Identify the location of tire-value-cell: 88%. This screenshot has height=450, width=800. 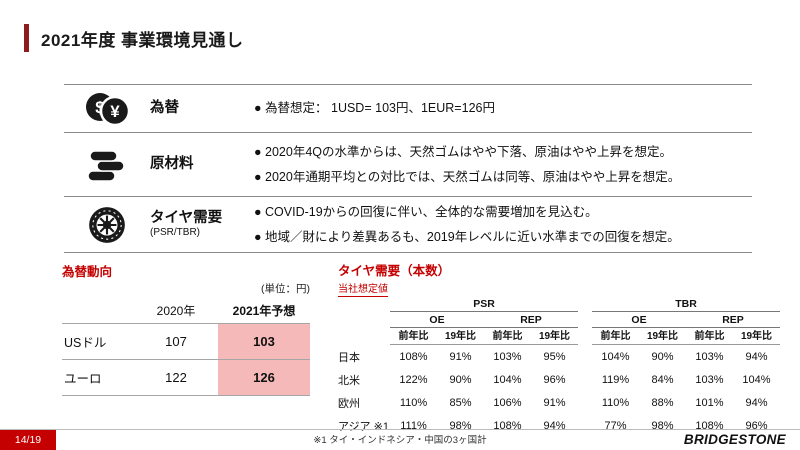
(662, 402).